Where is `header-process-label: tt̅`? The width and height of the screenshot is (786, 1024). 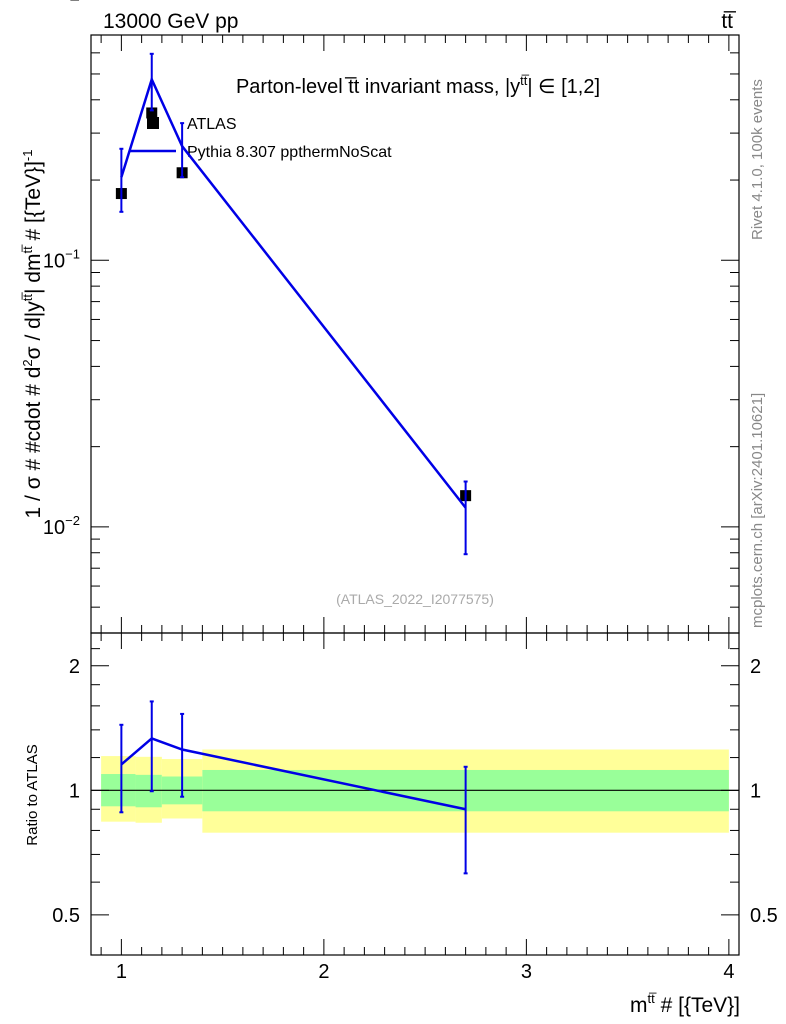 header-process-label: tt̅ is located at coordinates (729, 21).